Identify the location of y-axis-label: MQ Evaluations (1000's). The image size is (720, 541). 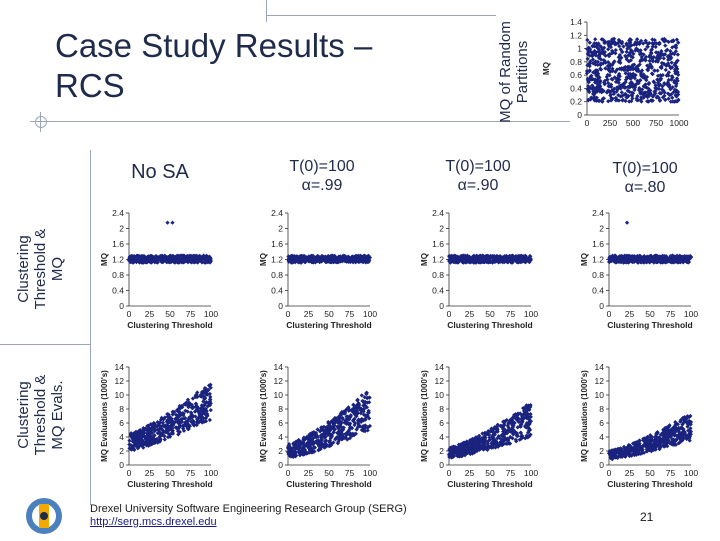
(424, 416).